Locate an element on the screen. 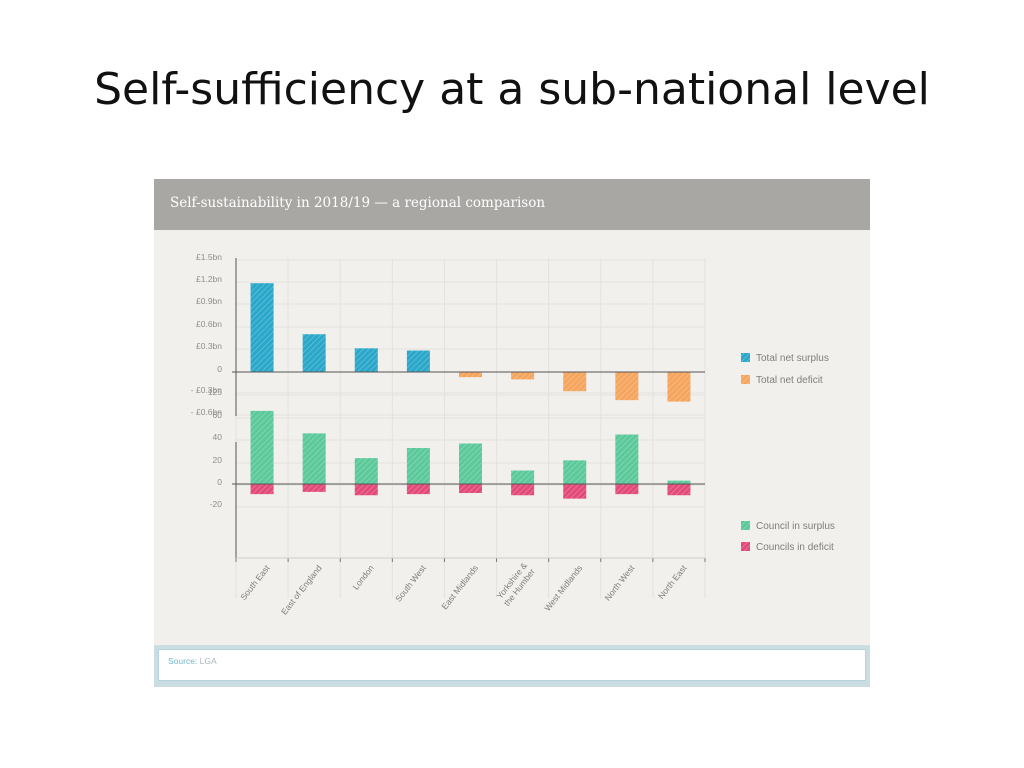 Image resolution: width=1024 pixels, height=768 pixels. bar-council-in-surplus-north-east is located at coordinates (679, 482).